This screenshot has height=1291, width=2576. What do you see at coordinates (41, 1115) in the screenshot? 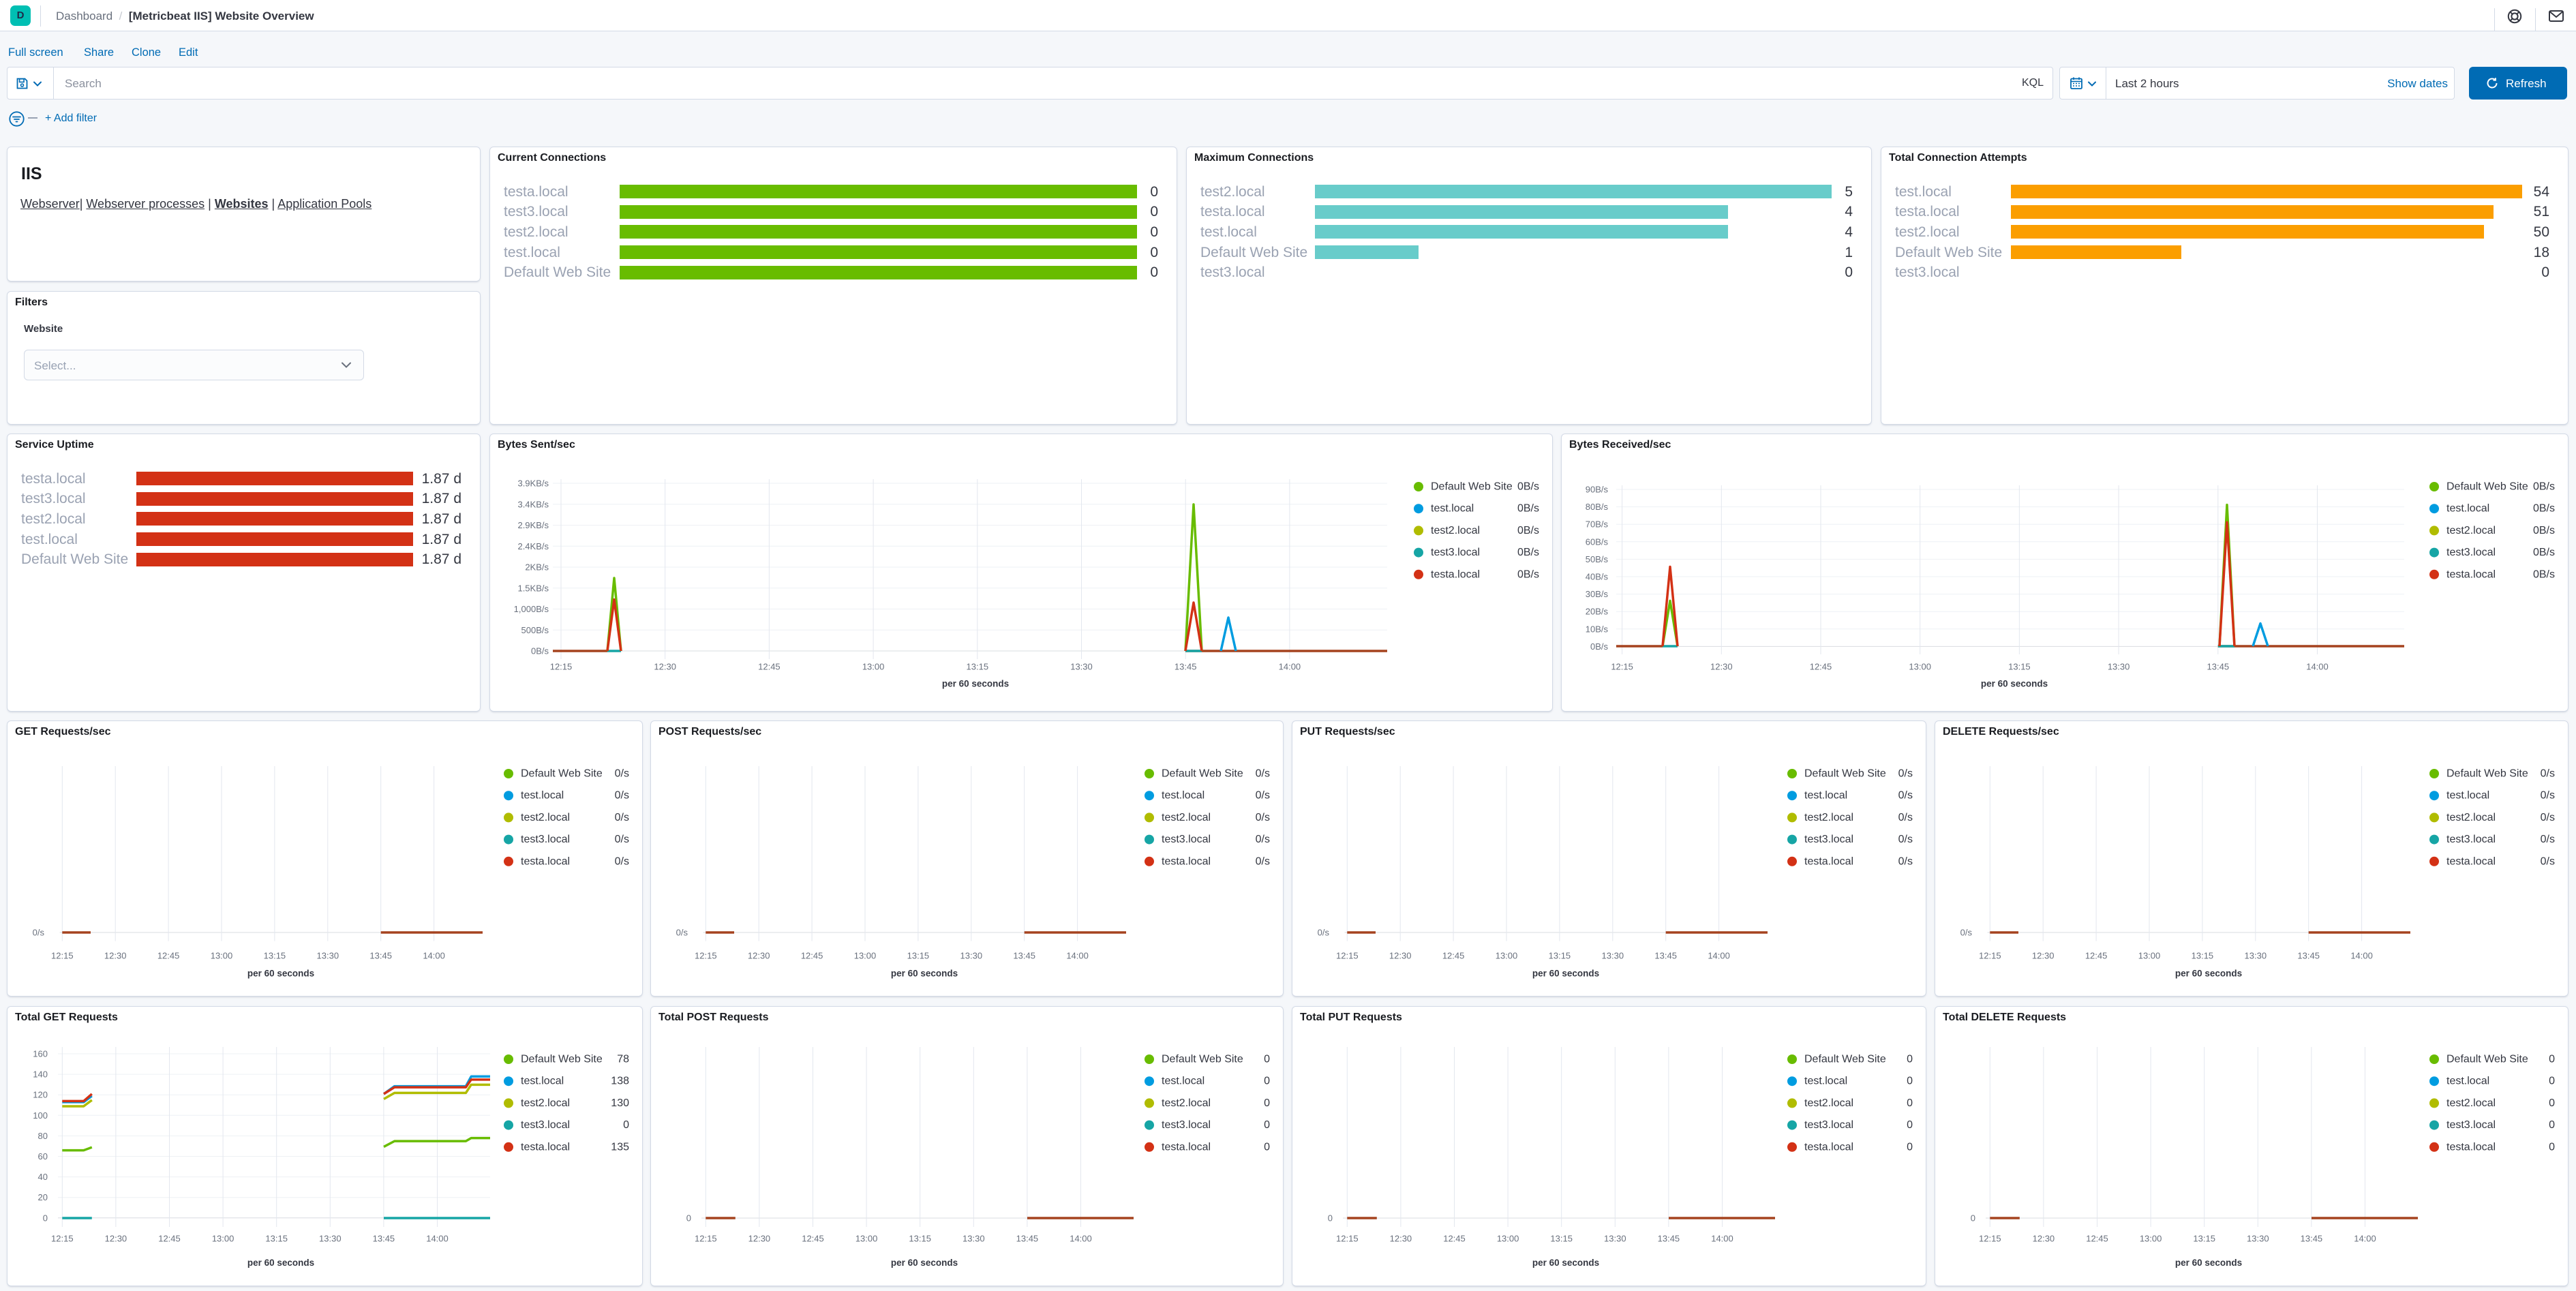
I see `svg-text: 100` at bounding box center [41, 1115].